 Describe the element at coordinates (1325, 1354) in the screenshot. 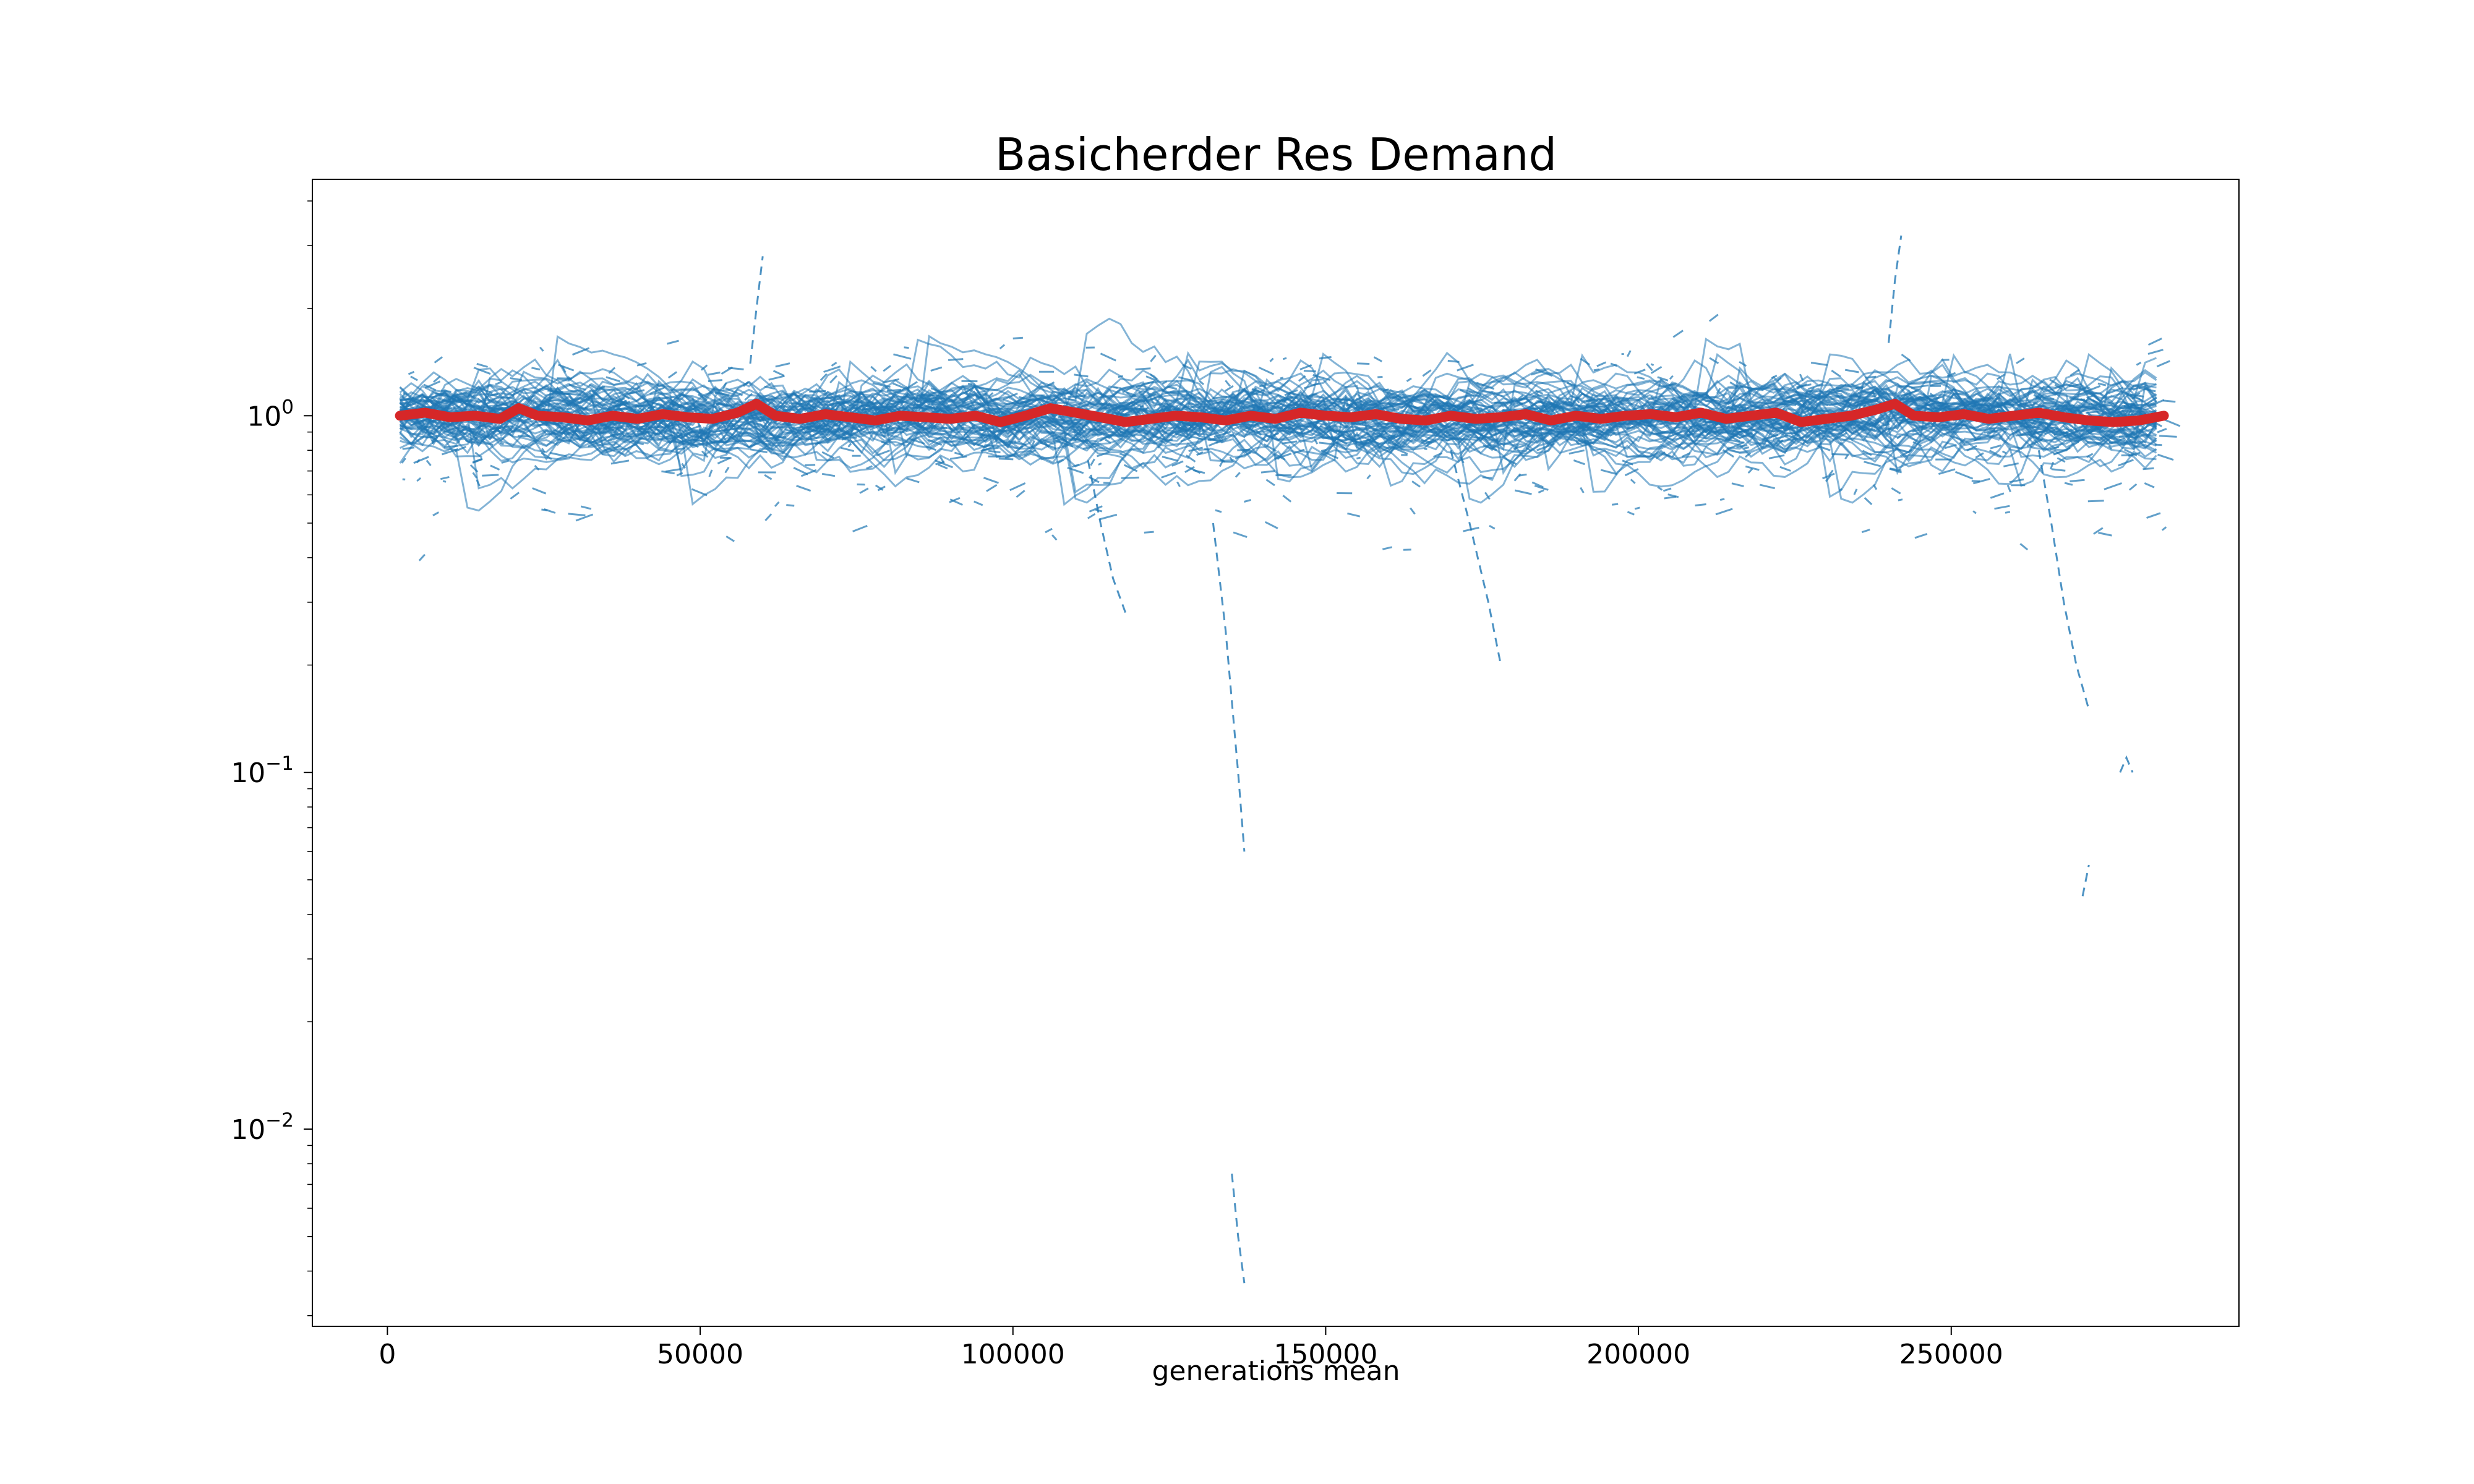

I see `x-tick-label: 150000` at that location.